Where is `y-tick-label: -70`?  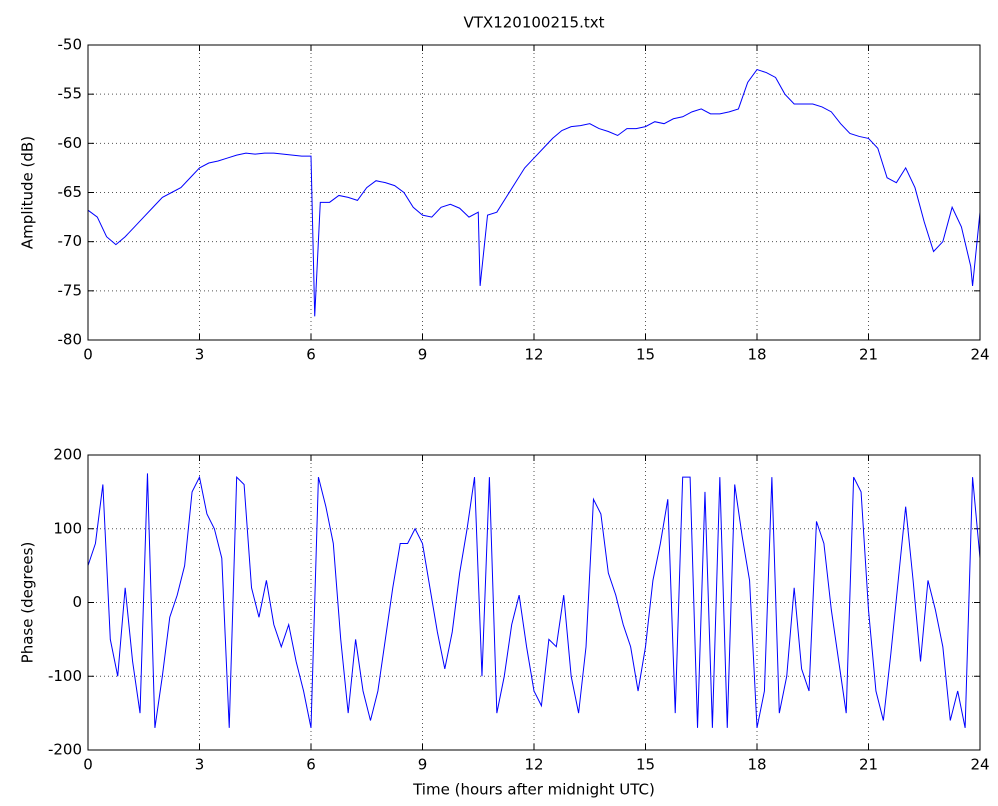
y-tick-label: -70 is located at coordinates (70, 241).